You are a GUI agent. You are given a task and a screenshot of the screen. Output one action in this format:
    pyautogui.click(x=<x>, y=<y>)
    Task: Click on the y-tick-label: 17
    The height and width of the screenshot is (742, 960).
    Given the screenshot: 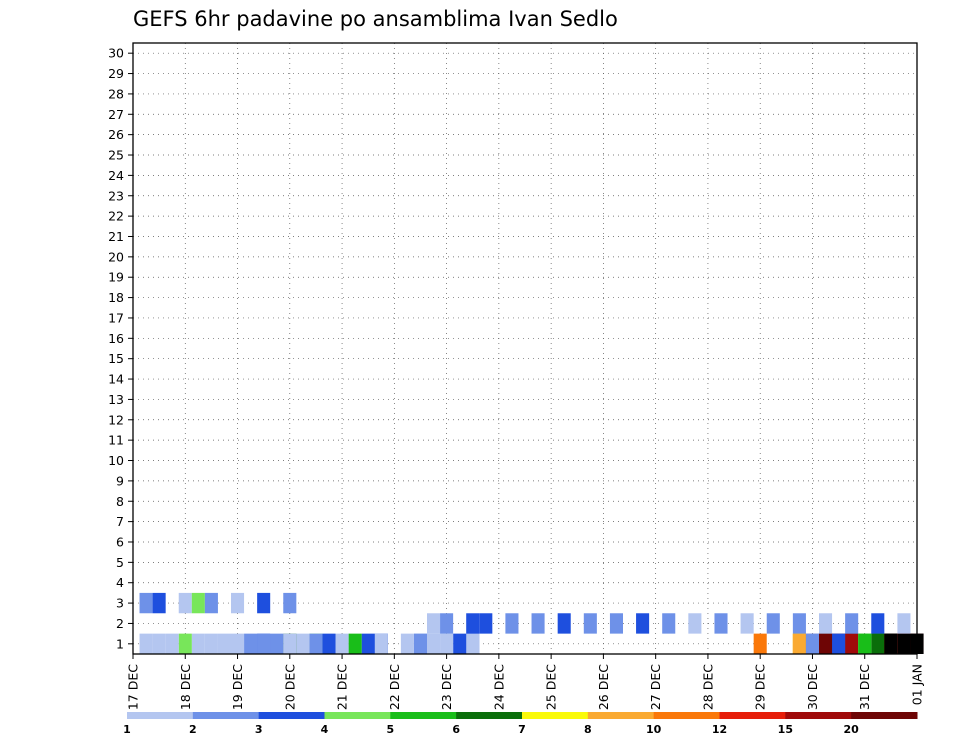 What is the action you would take?
    pyautogui.click(x=116, y=317)
    